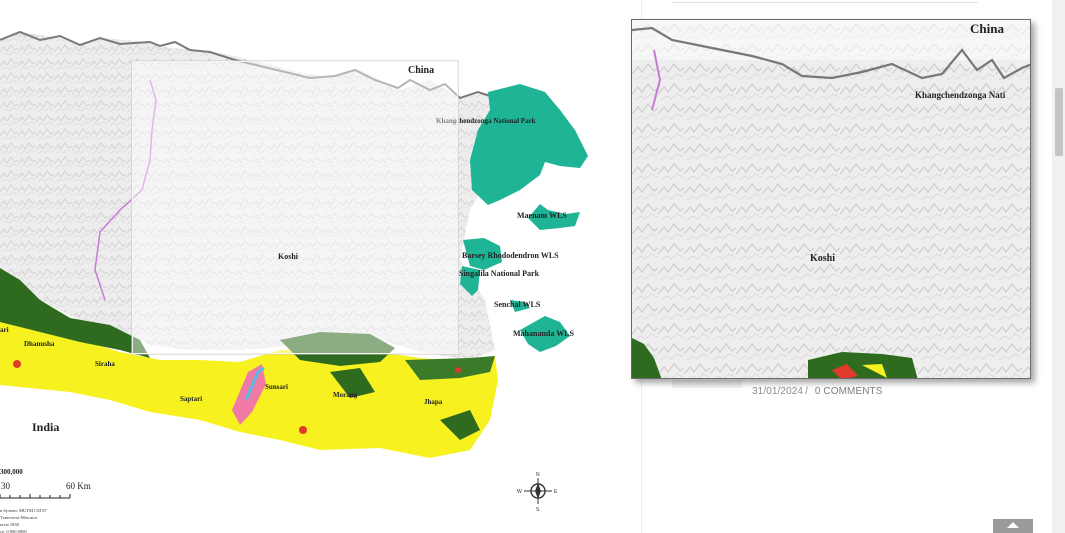 Image resolution: width=1065 pixels, height=533 pixels. Describe the element at coordinates (822, 258) in the screenshot. I see `zoom-label-koshi: Koshi` at that location.